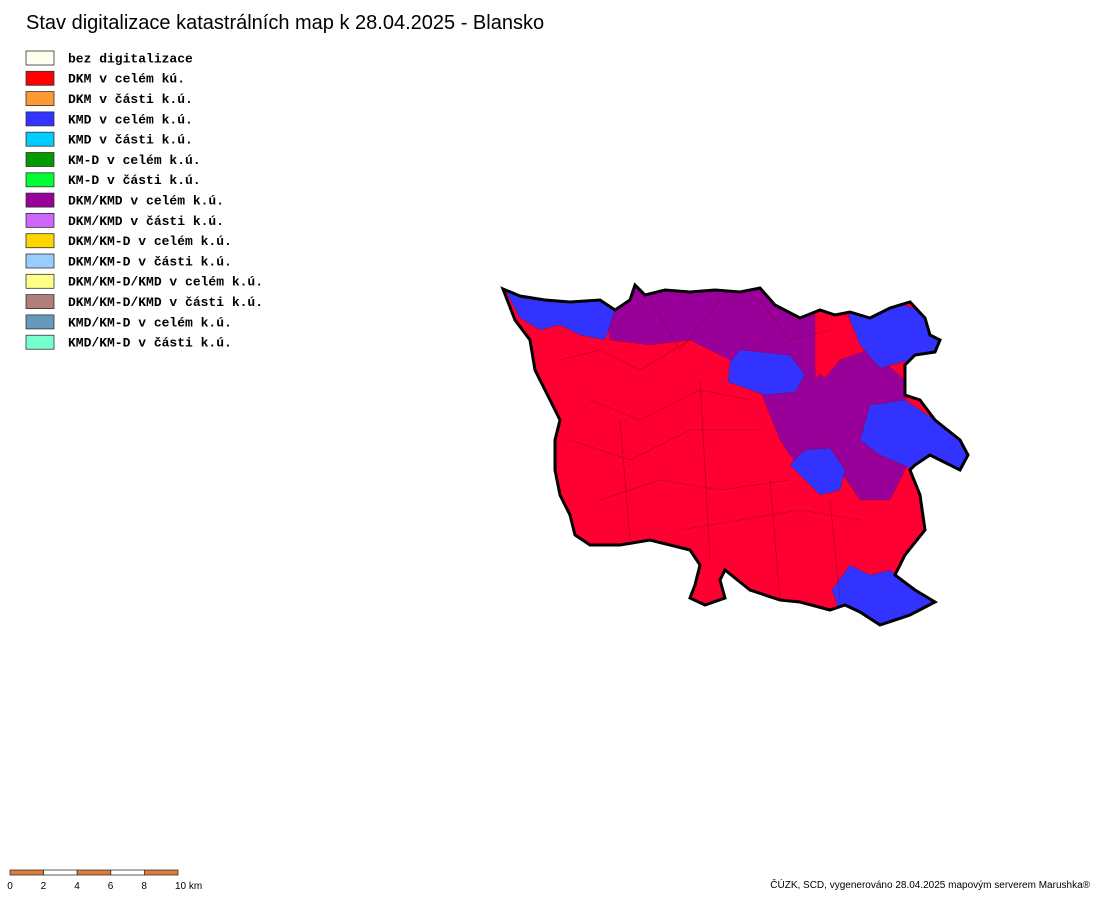 Image resolution: width=1100 pixels, height=900 pixels. I want to click on scale-bar, so click(94, 872).